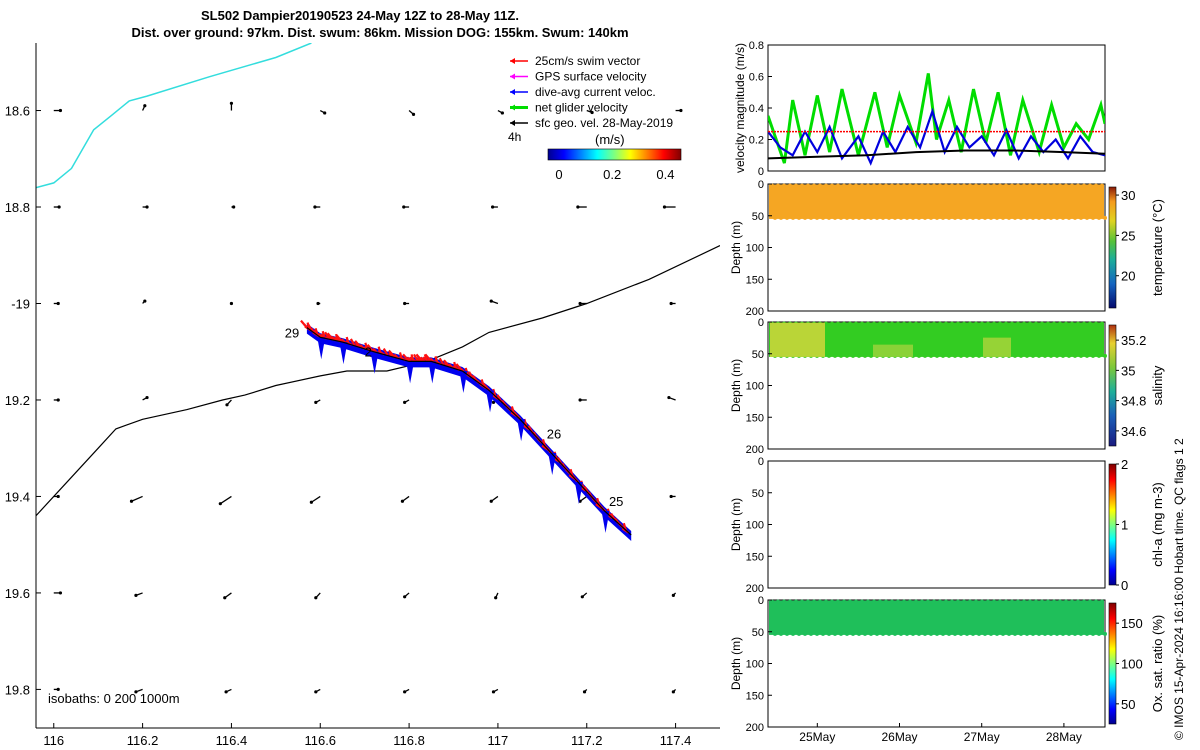  Describe the element at coordinates (17, 689) in the screenshot. I see `y-tick-label: 19.8` at that location.